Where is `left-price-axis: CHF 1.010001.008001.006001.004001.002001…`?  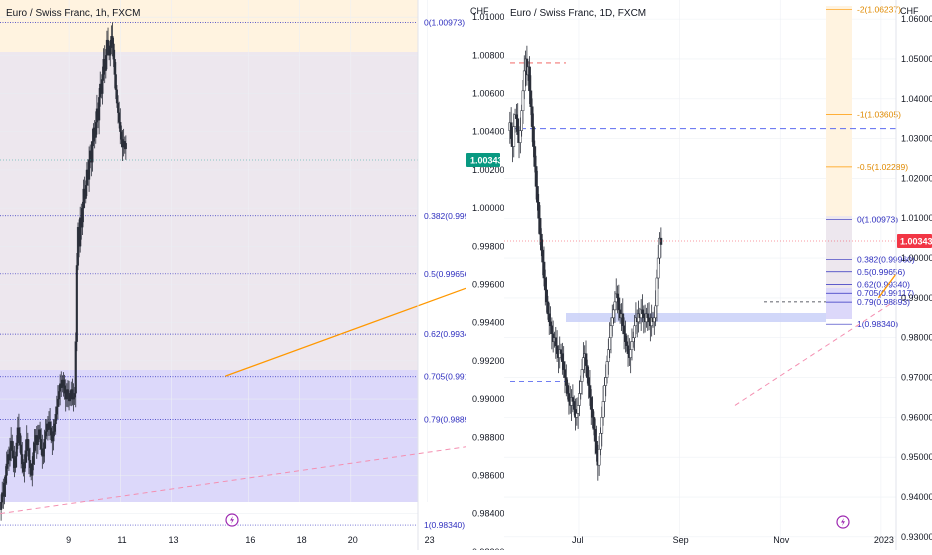
left-price-axis: CHF 1.010001.008001.006001.004001.002001… is located at coordinates (485, 277).